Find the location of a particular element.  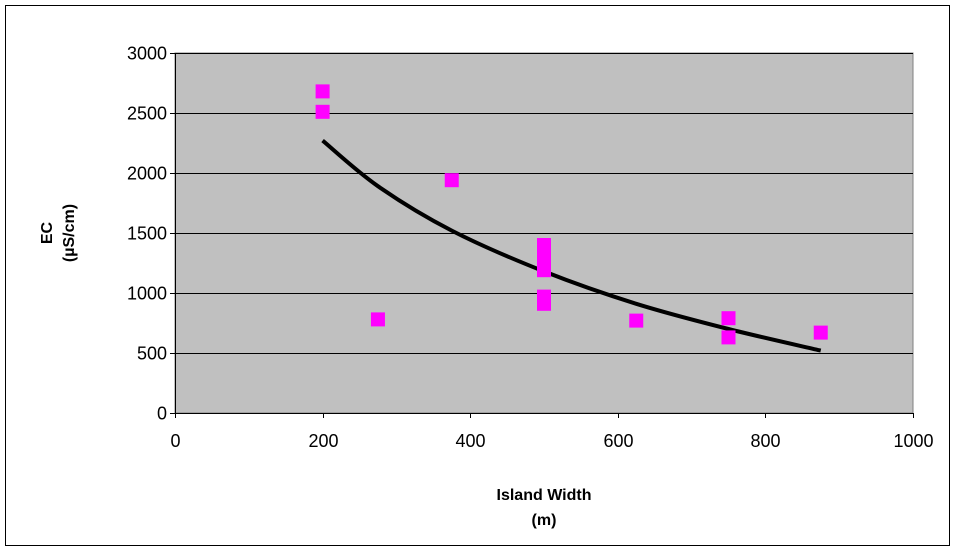

y-tick-labels: 0 500 1000 1500 2000 2500 3000 is located at coordinates (147, 234).